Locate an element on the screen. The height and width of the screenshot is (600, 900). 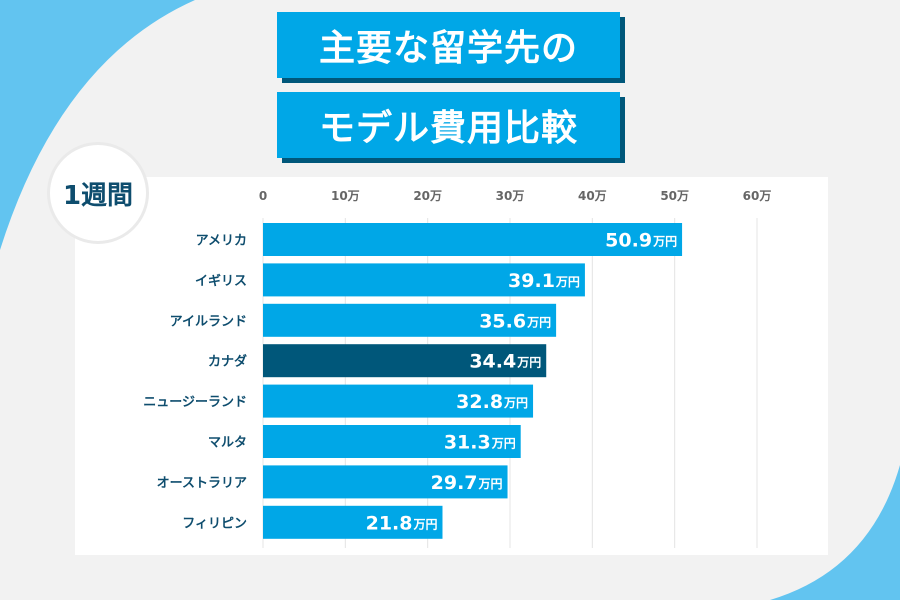
data-label: 34.4 is located at coordinates (492, 362).